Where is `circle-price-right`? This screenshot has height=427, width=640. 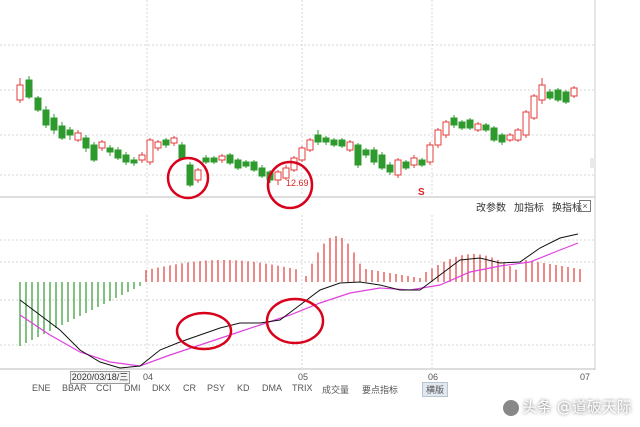 circle-price-right is located at coordinates (290, 185).